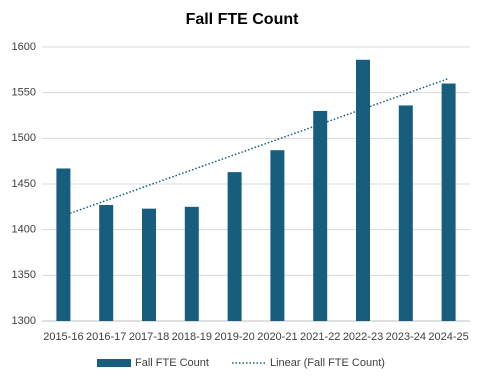 The image size is (480, 382). Describe the element at coordinates (24, 321) in the screenshot. I see `y-tick-label: 1300` at that location.